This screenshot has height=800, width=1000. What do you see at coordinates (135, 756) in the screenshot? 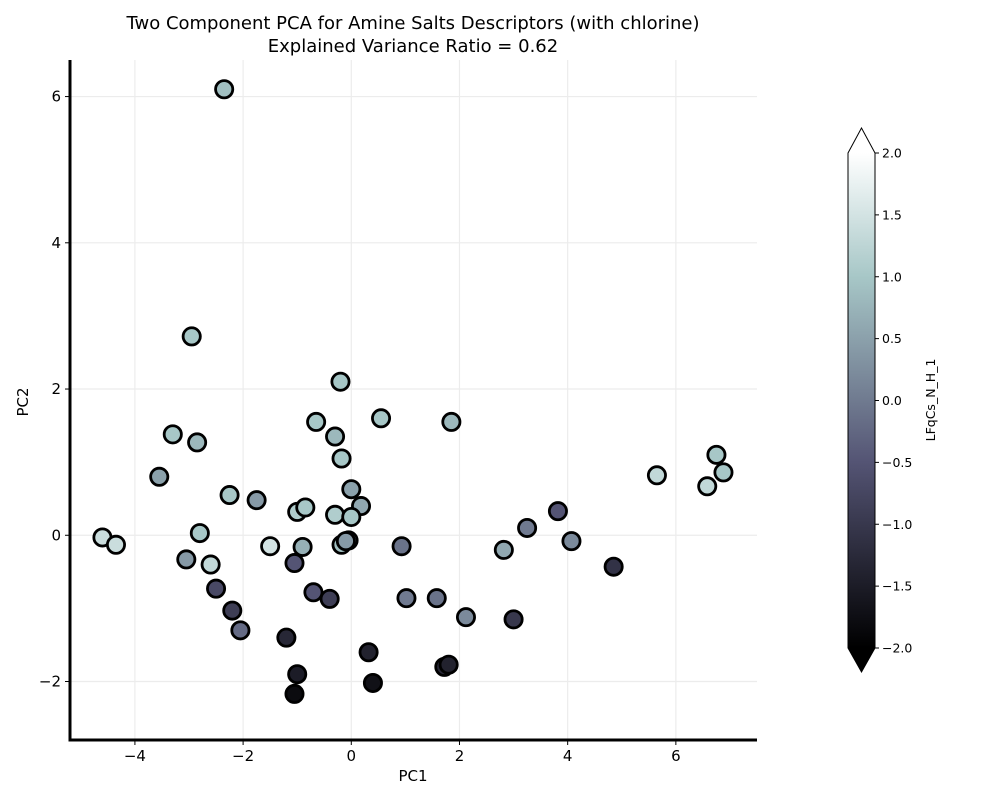
I see `x-tick-label: −4` at bounding box center [135, 756].